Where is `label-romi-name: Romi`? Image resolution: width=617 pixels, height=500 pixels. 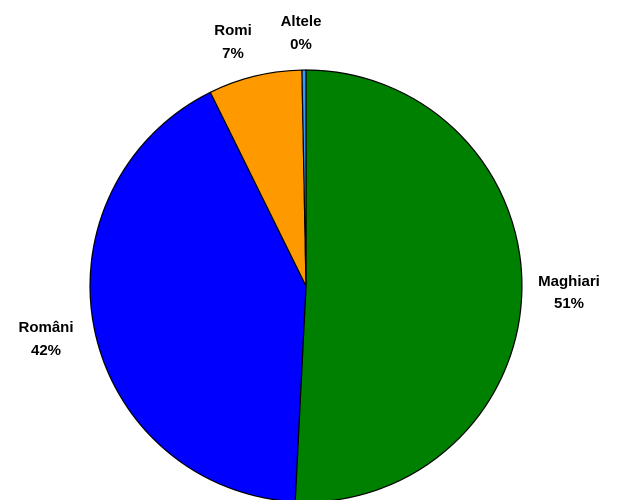
label-romi-name: Romi is located at coordinates (233, 30).